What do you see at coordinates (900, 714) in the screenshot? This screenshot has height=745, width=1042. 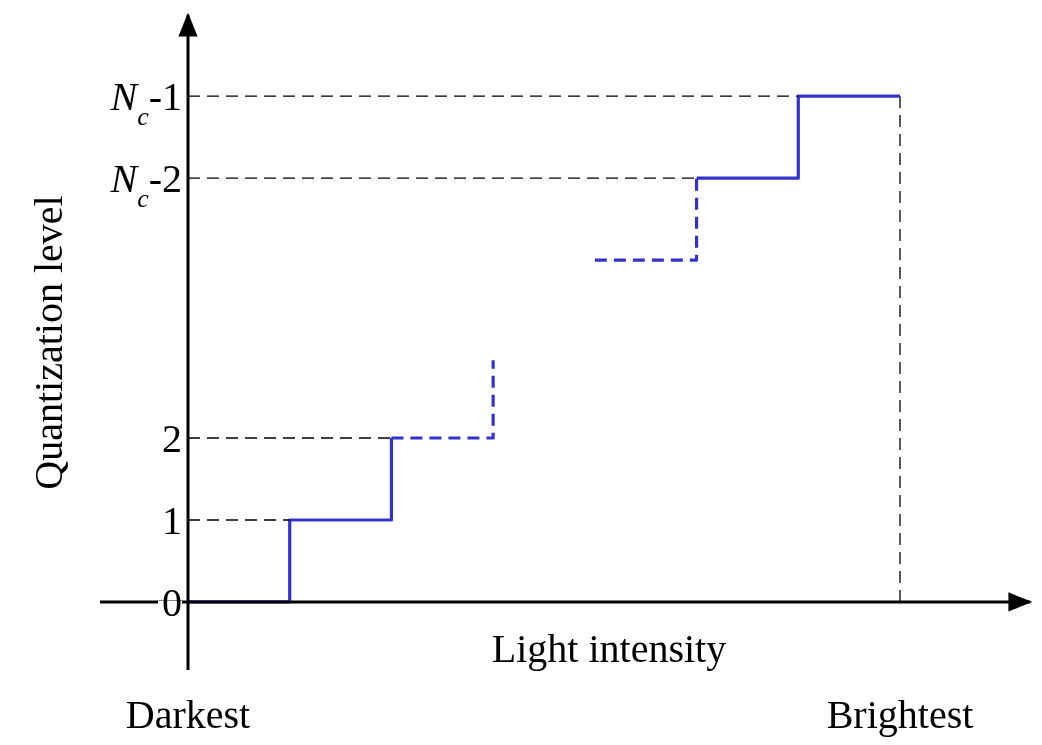 I see `x-tick-label: Brightest` at bounding box center [900, 714].